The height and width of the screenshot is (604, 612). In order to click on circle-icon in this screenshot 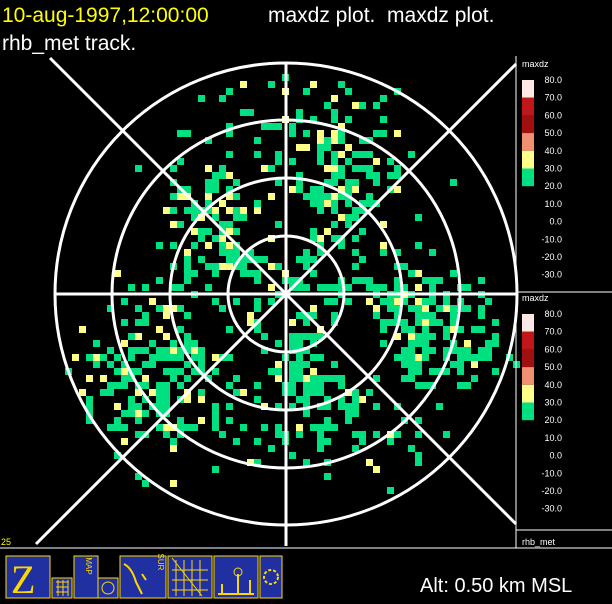, I will do `click(108, 588)`.